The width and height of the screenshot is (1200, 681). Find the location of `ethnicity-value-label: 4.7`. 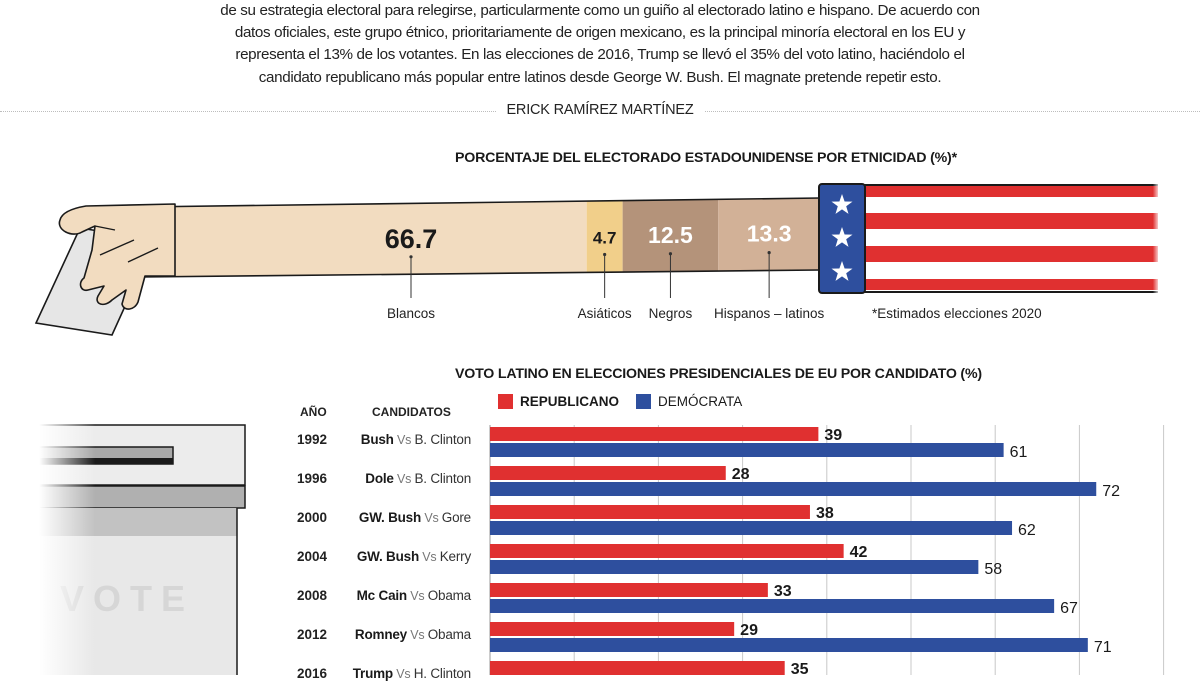

ethnicity-value-label: 4.7 is located at coordinates (605, 238).